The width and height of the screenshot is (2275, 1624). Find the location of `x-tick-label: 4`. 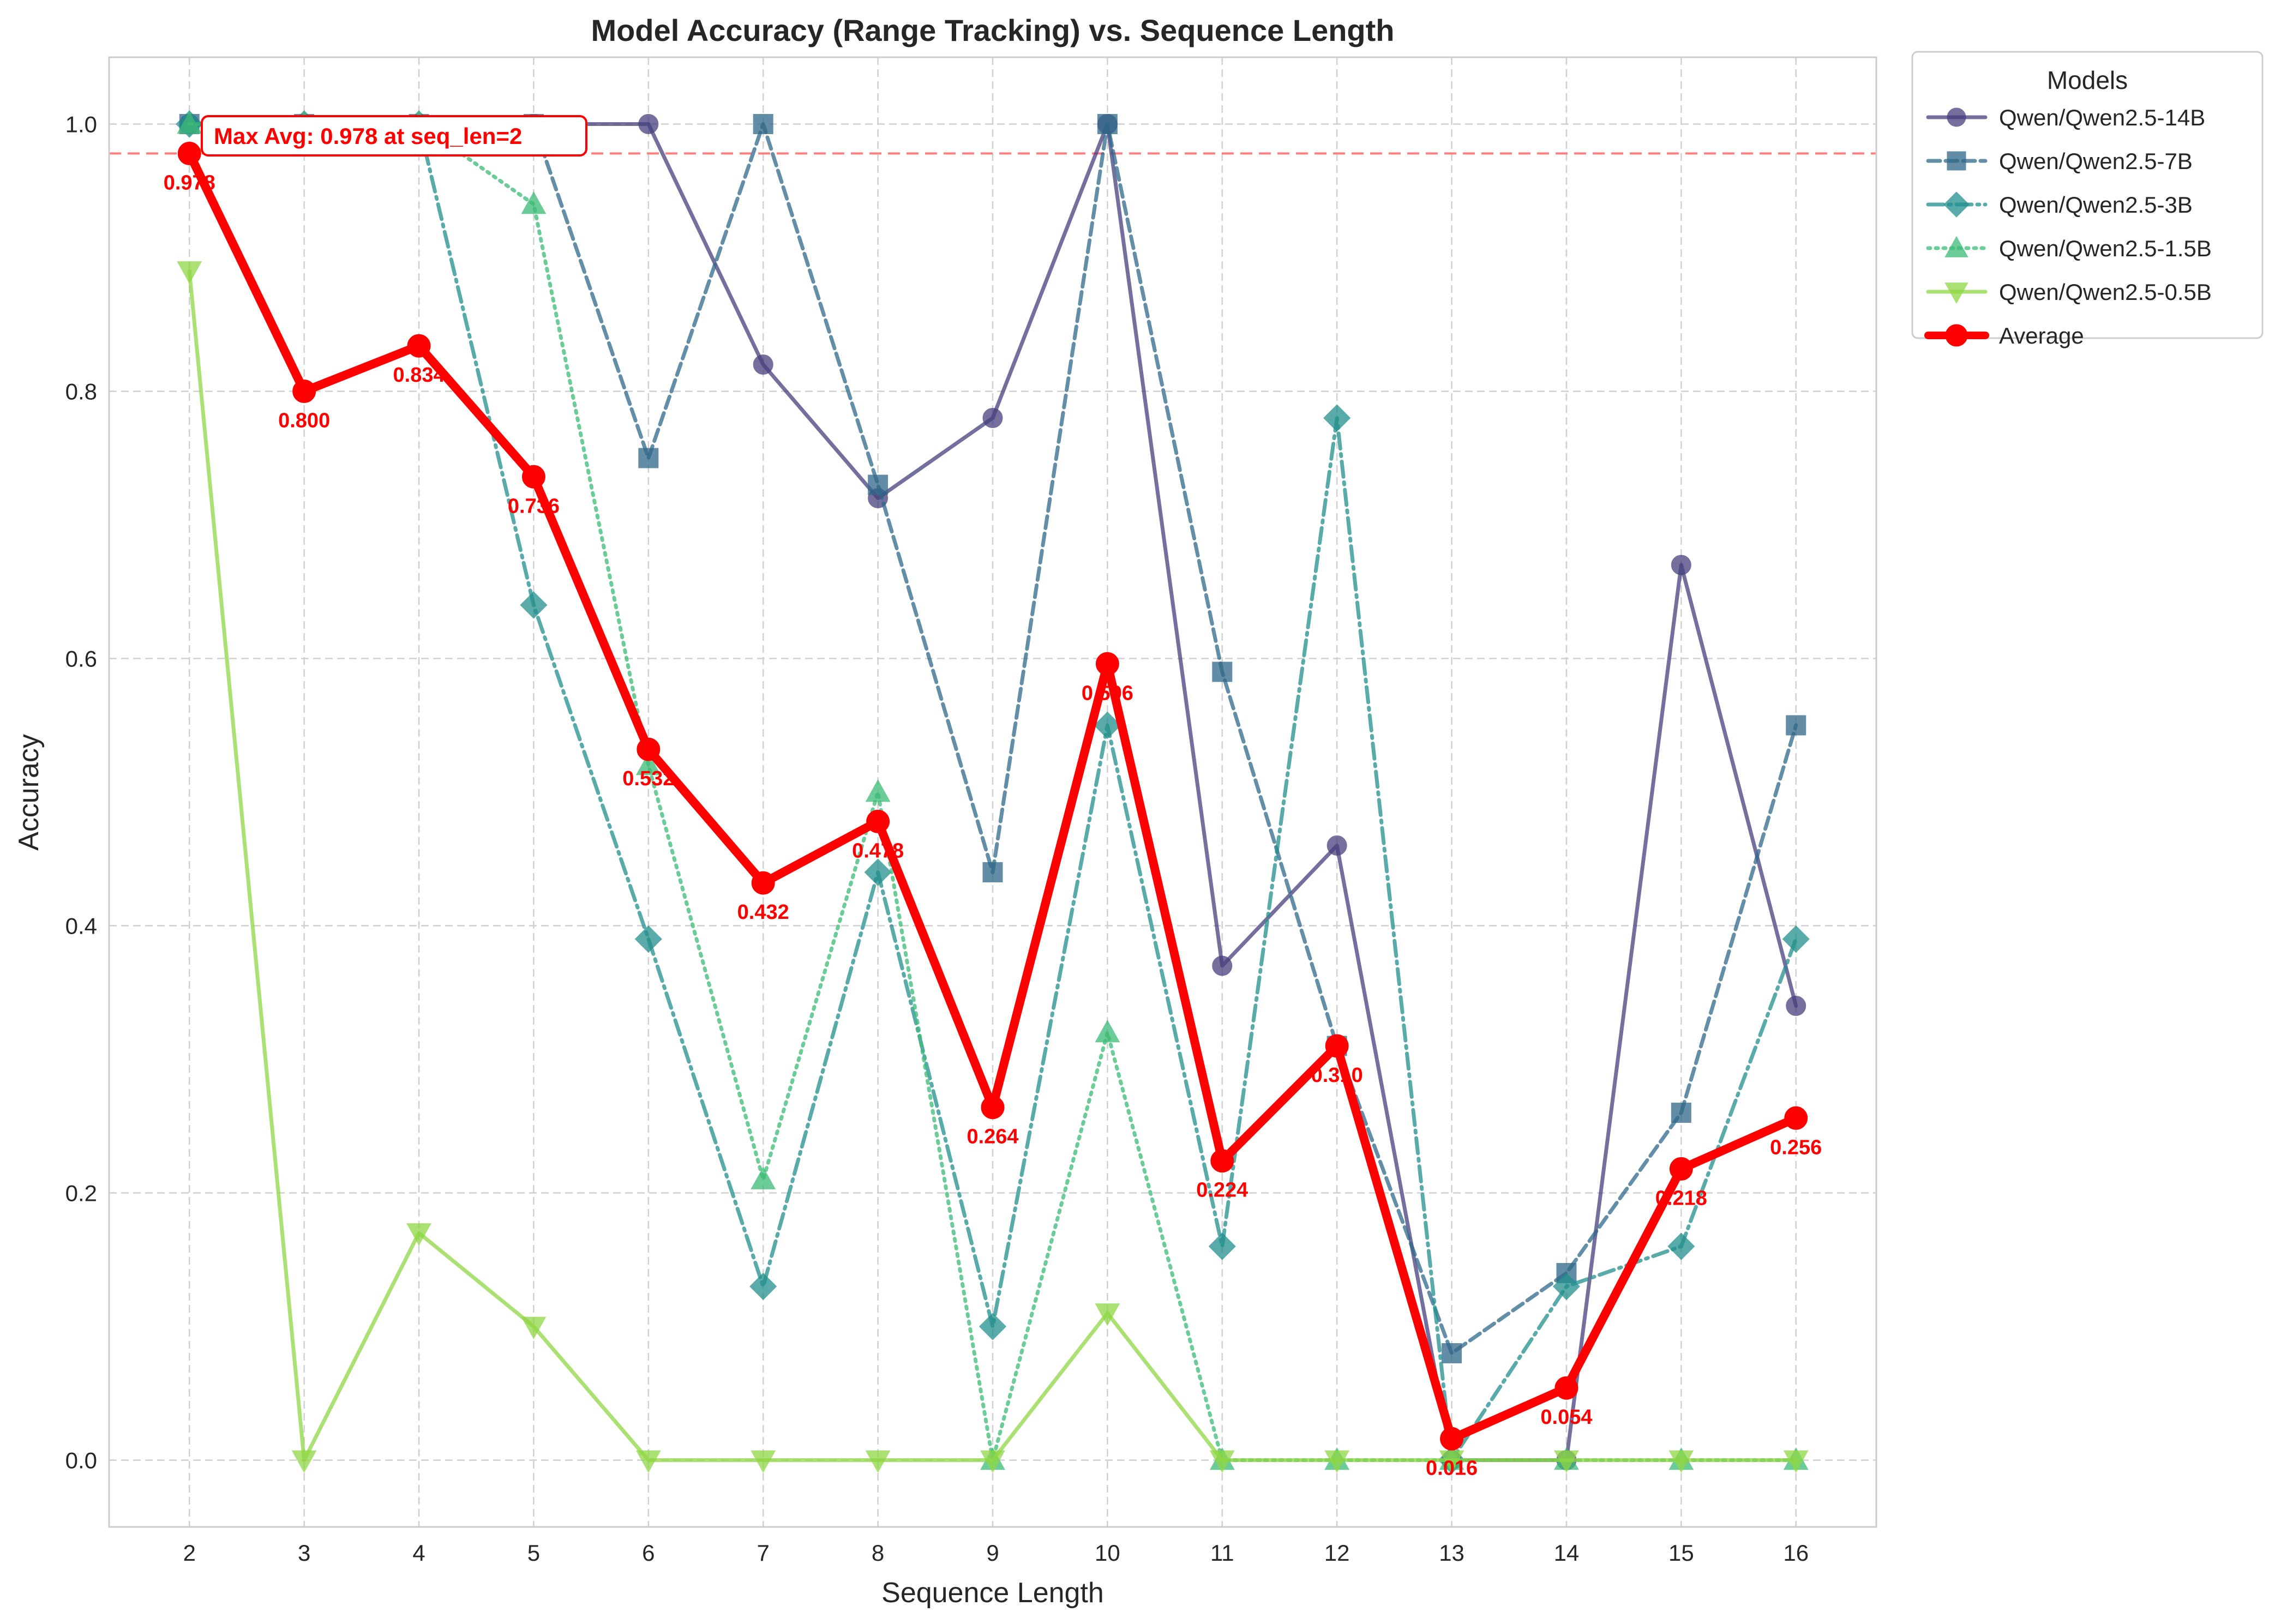

x-tick-label: 4 is located at coordinates (418, 1553).